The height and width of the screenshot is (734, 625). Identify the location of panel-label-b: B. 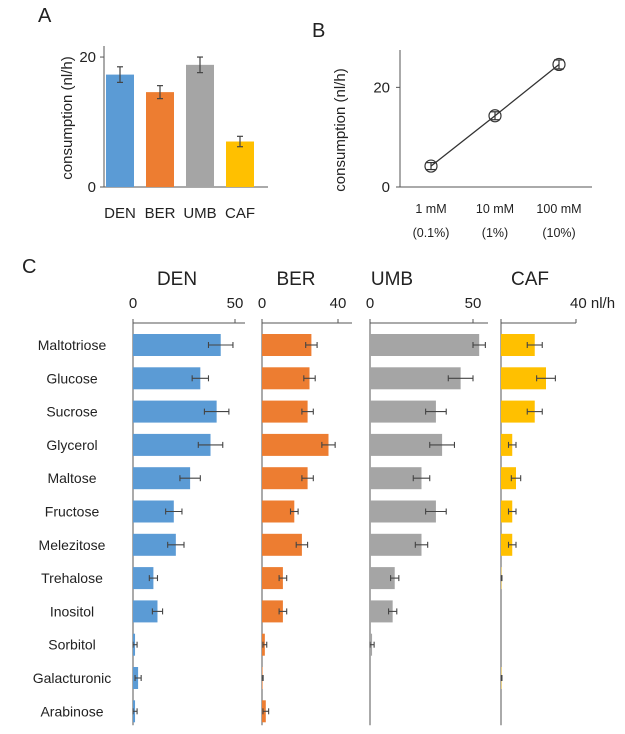
(318, 31).